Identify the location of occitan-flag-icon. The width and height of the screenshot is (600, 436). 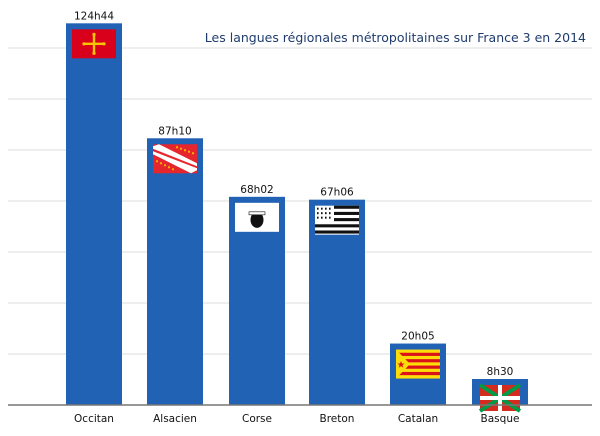
(94, 44).